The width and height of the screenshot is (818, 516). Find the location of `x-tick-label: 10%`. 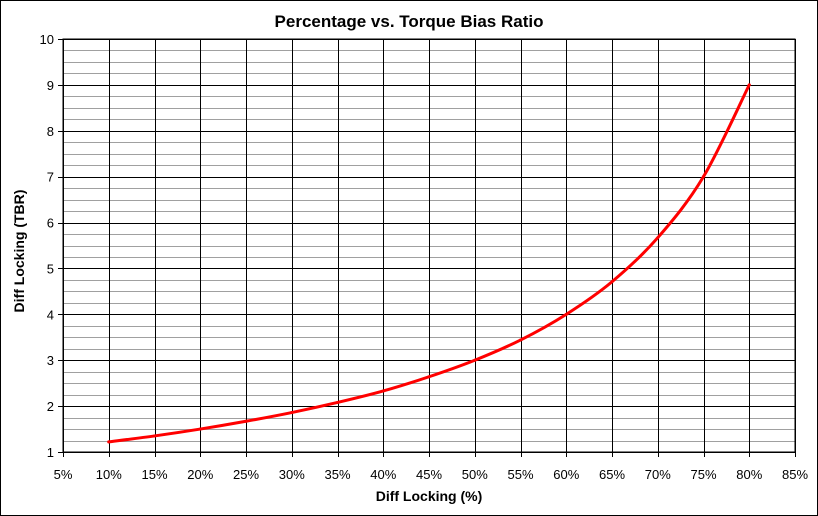

x-tick-label: 10% is located at coordinates (109, 474).